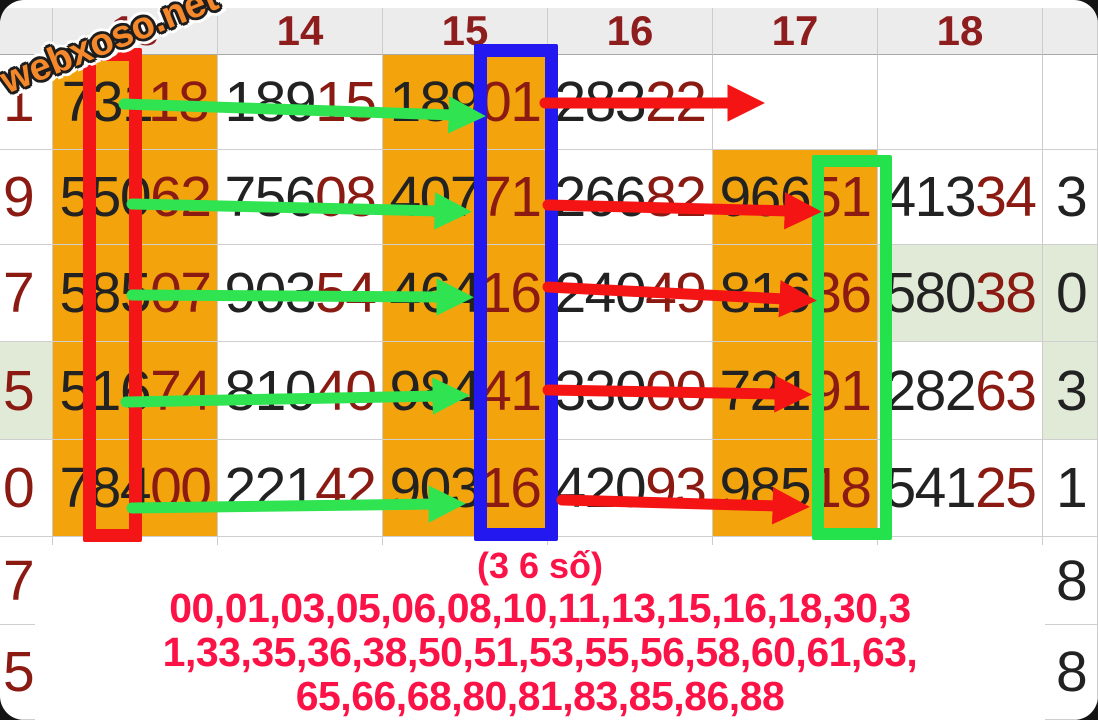 The image size is (1098, 720). Describe the element at coordinates (600, 488) in the screenshot. I see `number-black-part: 420` at that location.